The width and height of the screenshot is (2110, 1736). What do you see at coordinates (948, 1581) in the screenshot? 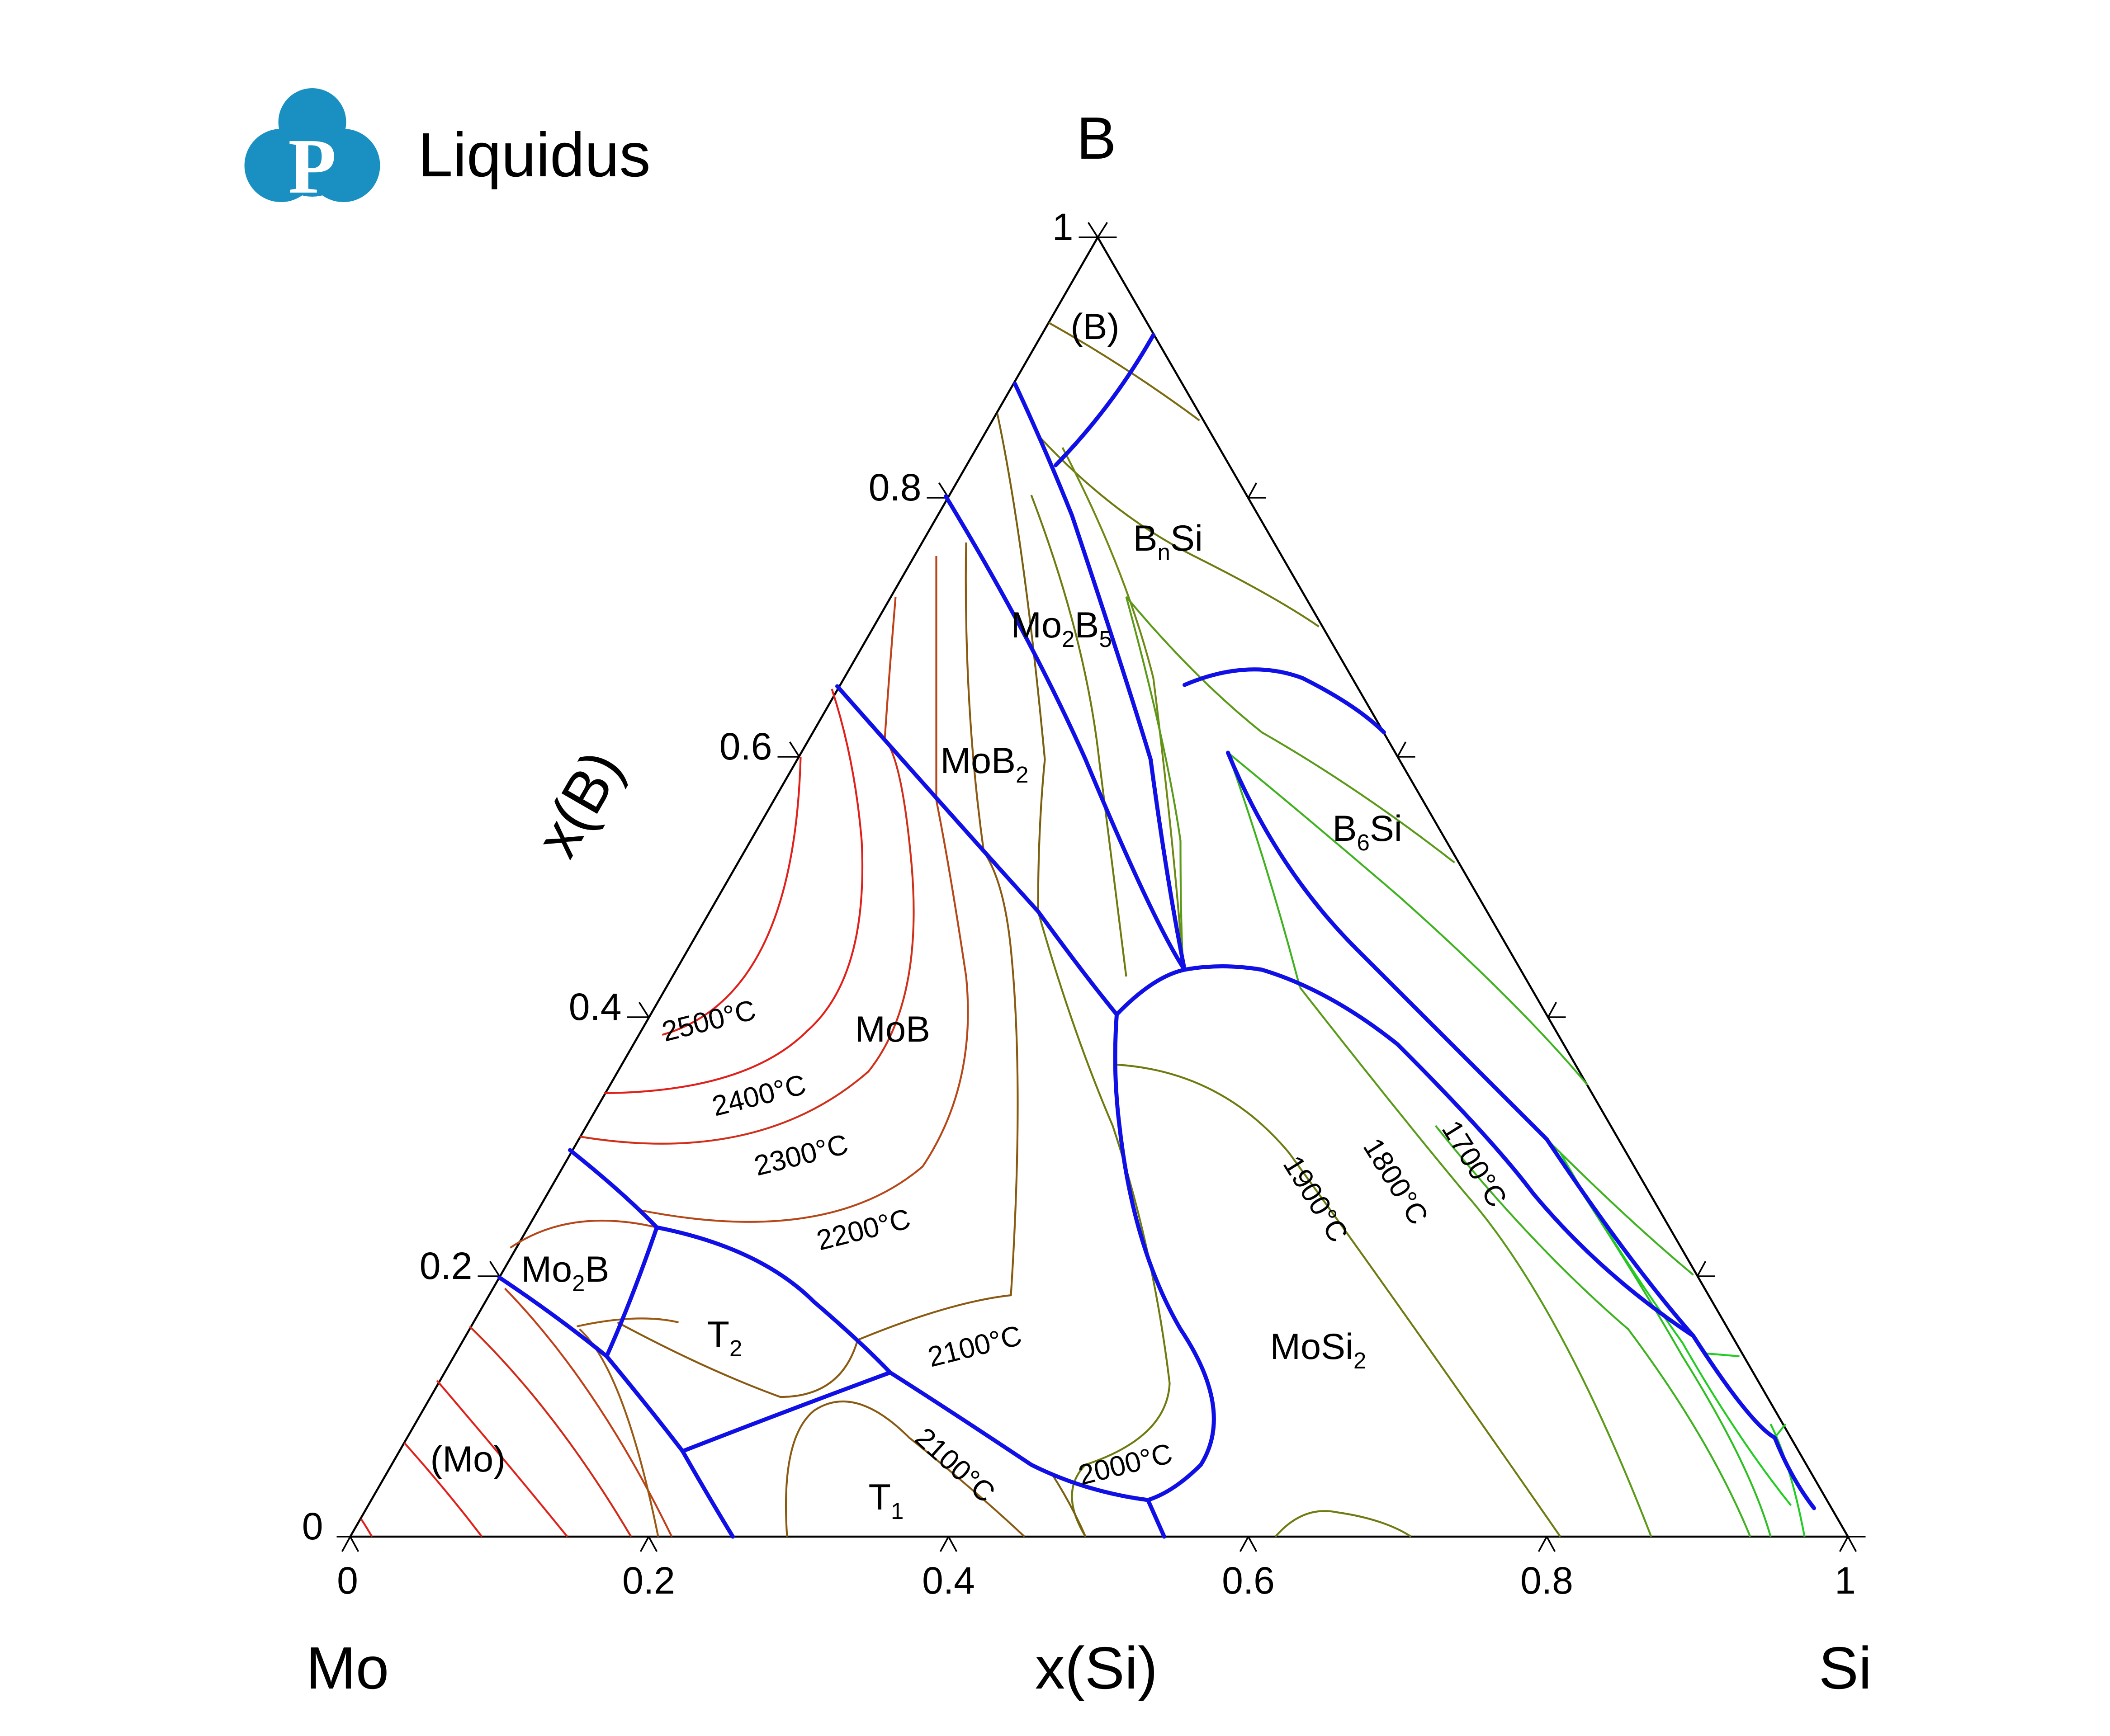
I see `bottom-tick-2: 0.4` at bounding box center [948, 1581].